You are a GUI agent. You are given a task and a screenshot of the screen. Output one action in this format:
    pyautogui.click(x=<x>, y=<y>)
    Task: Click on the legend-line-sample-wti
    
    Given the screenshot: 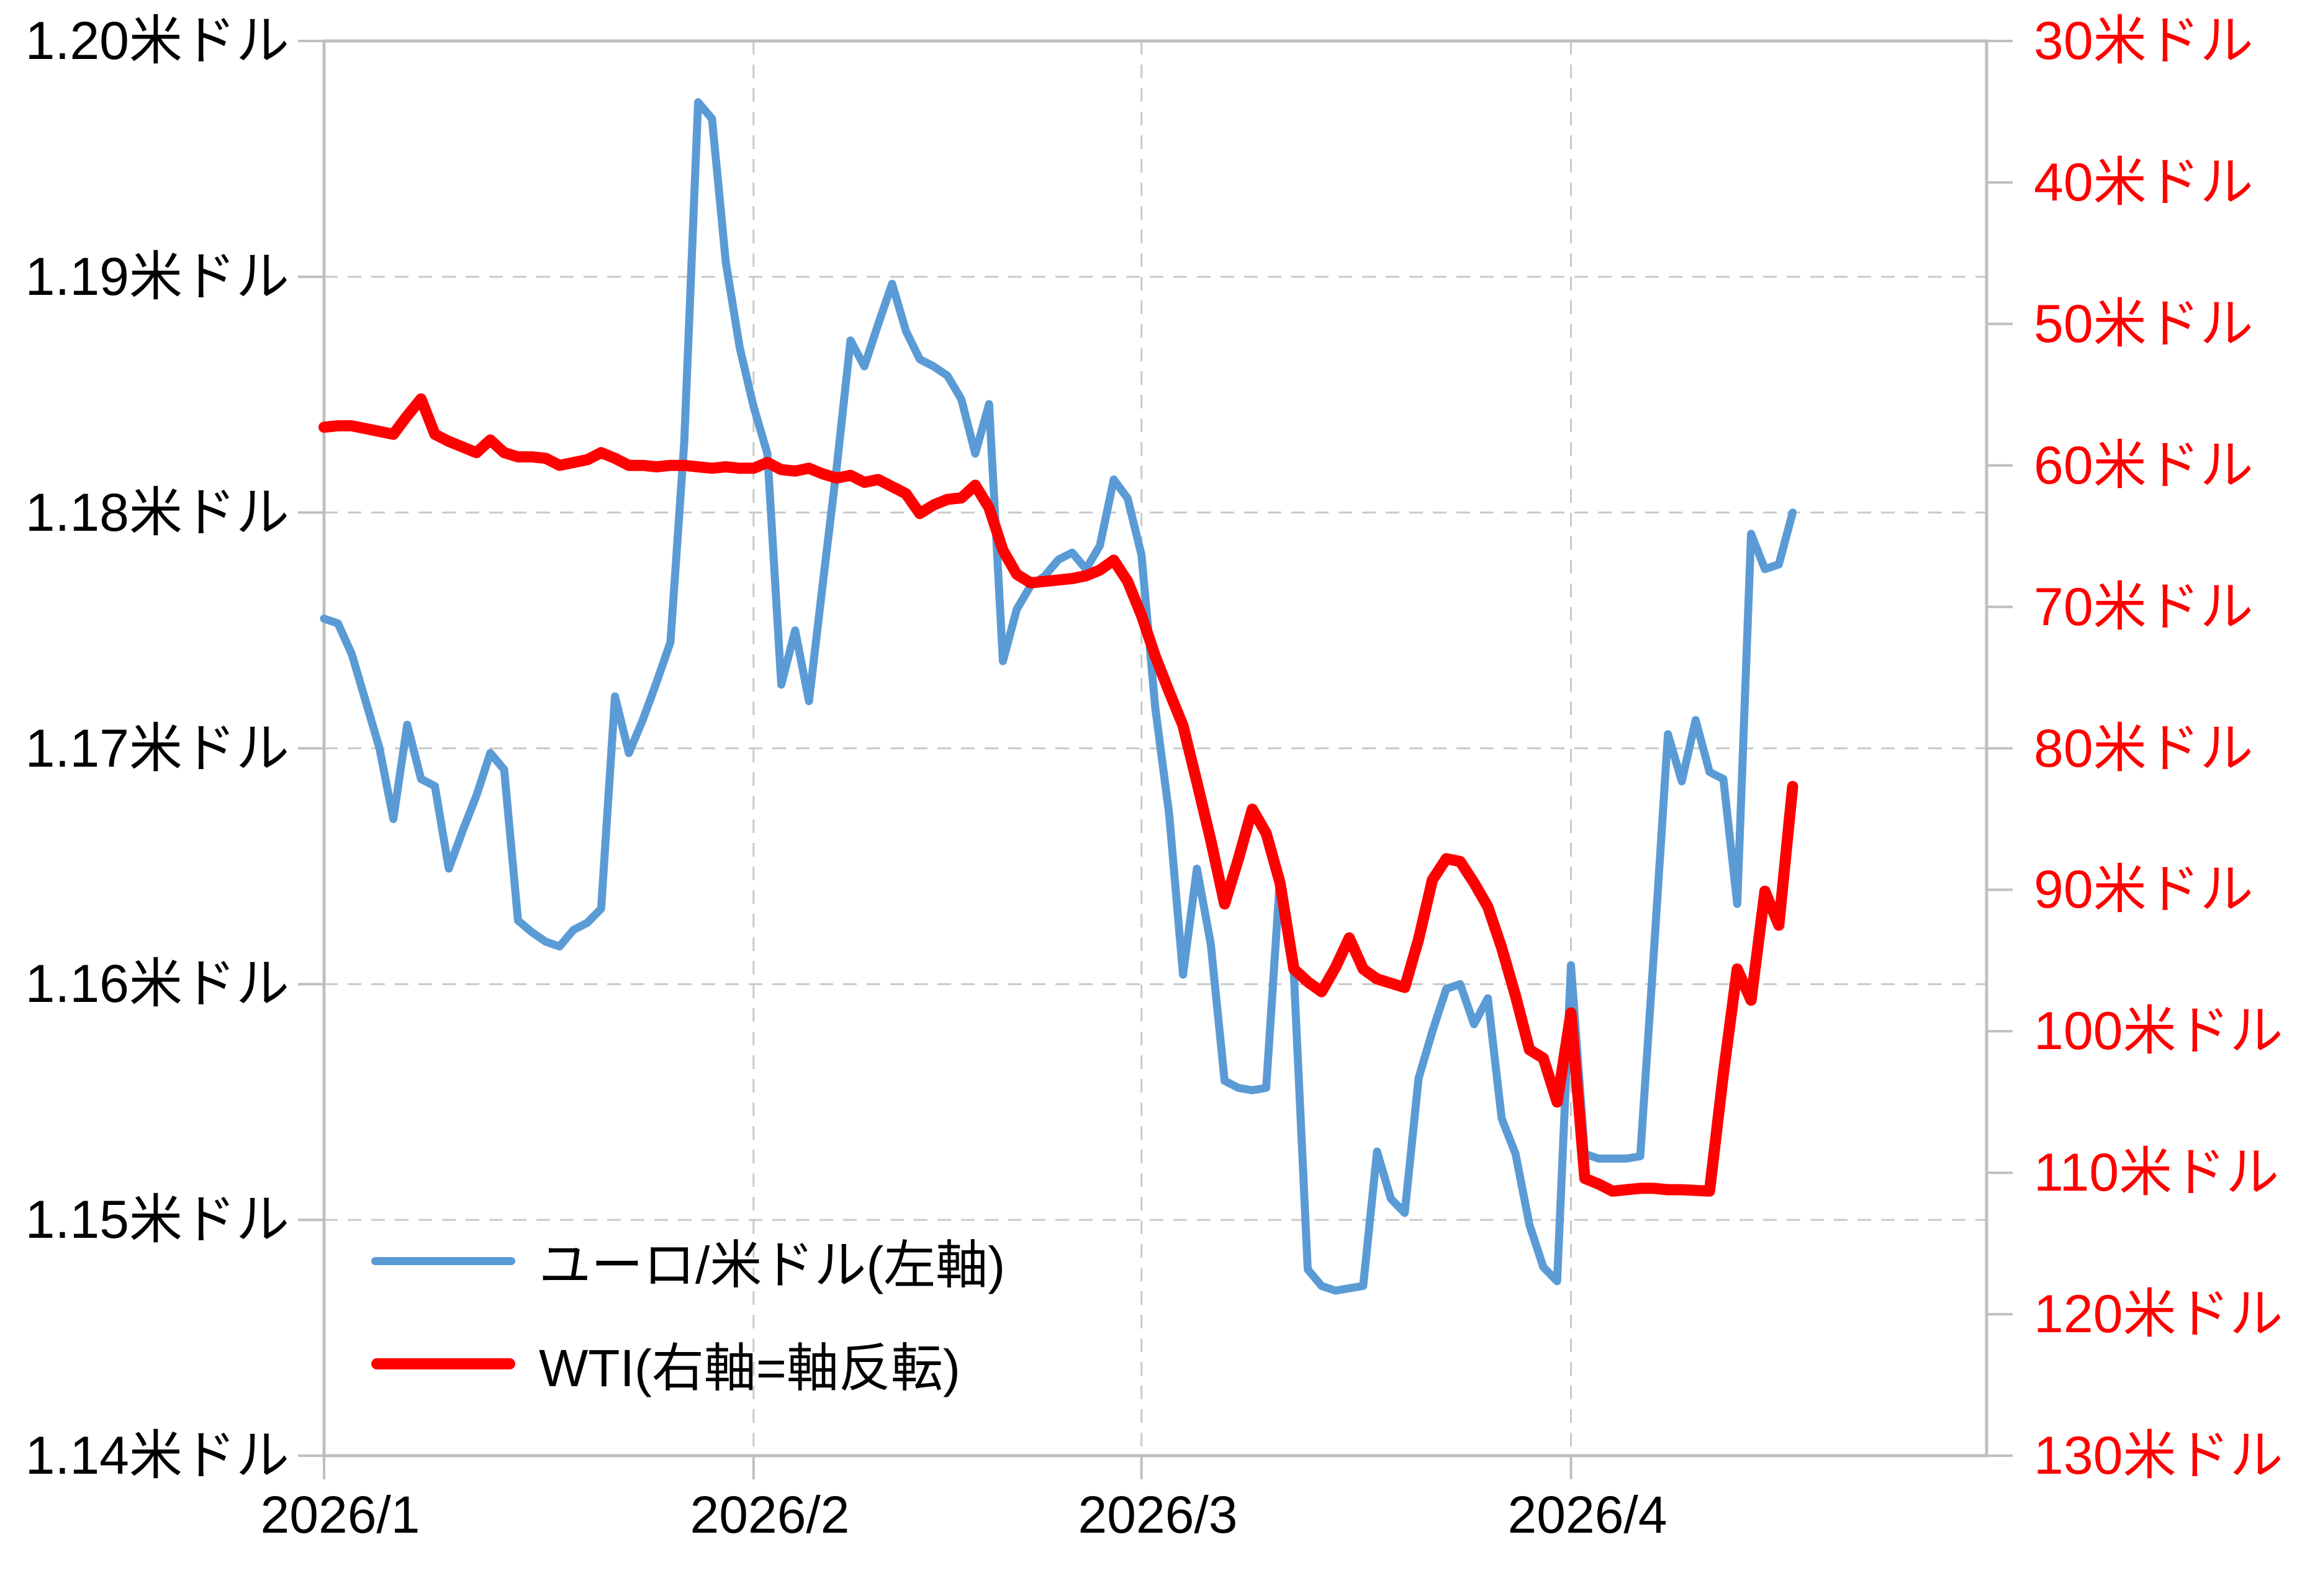 What is the action you would take?
    pyautogui.click(x=443, y=1363)
    